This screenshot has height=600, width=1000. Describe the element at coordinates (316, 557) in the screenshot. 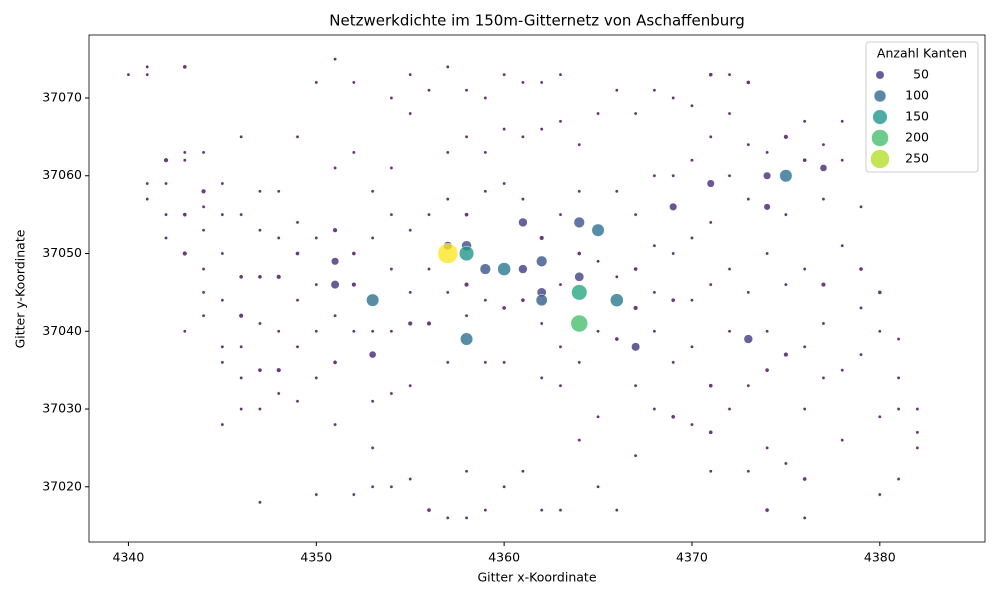

I see `x-tick-label: 4350` at that location.